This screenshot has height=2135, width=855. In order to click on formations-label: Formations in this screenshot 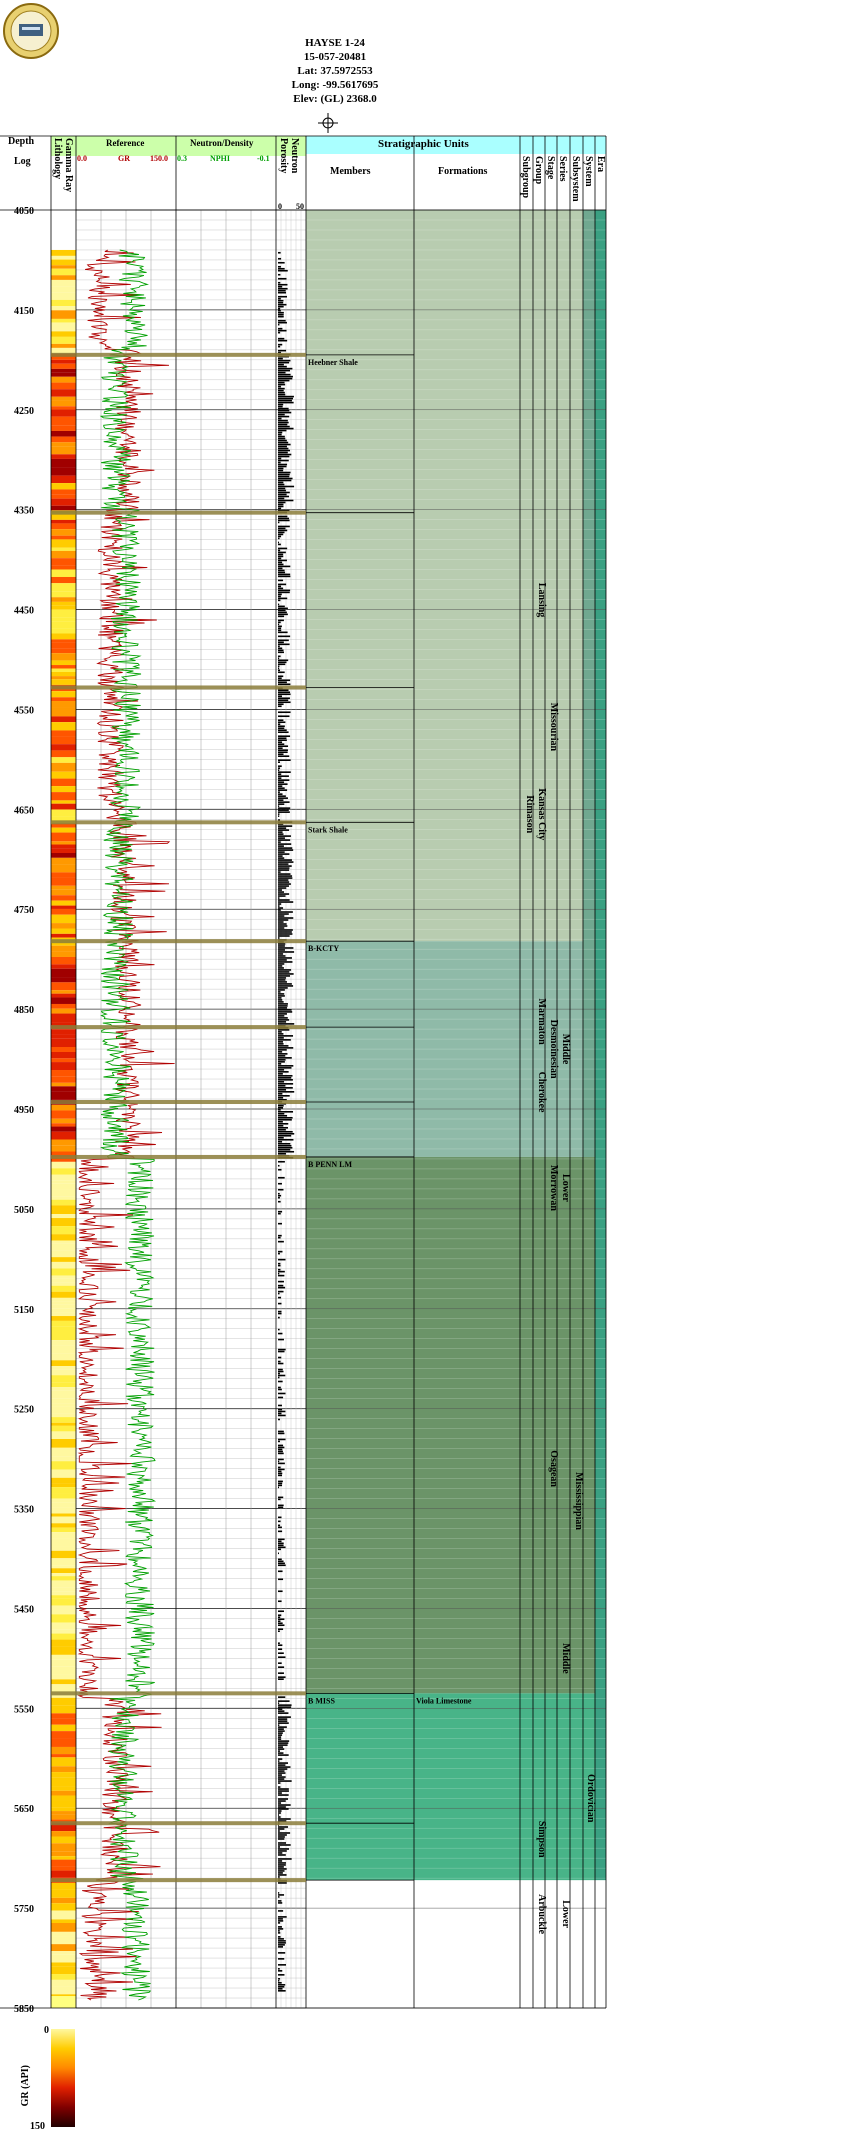, I will do `click(463, 171)`.